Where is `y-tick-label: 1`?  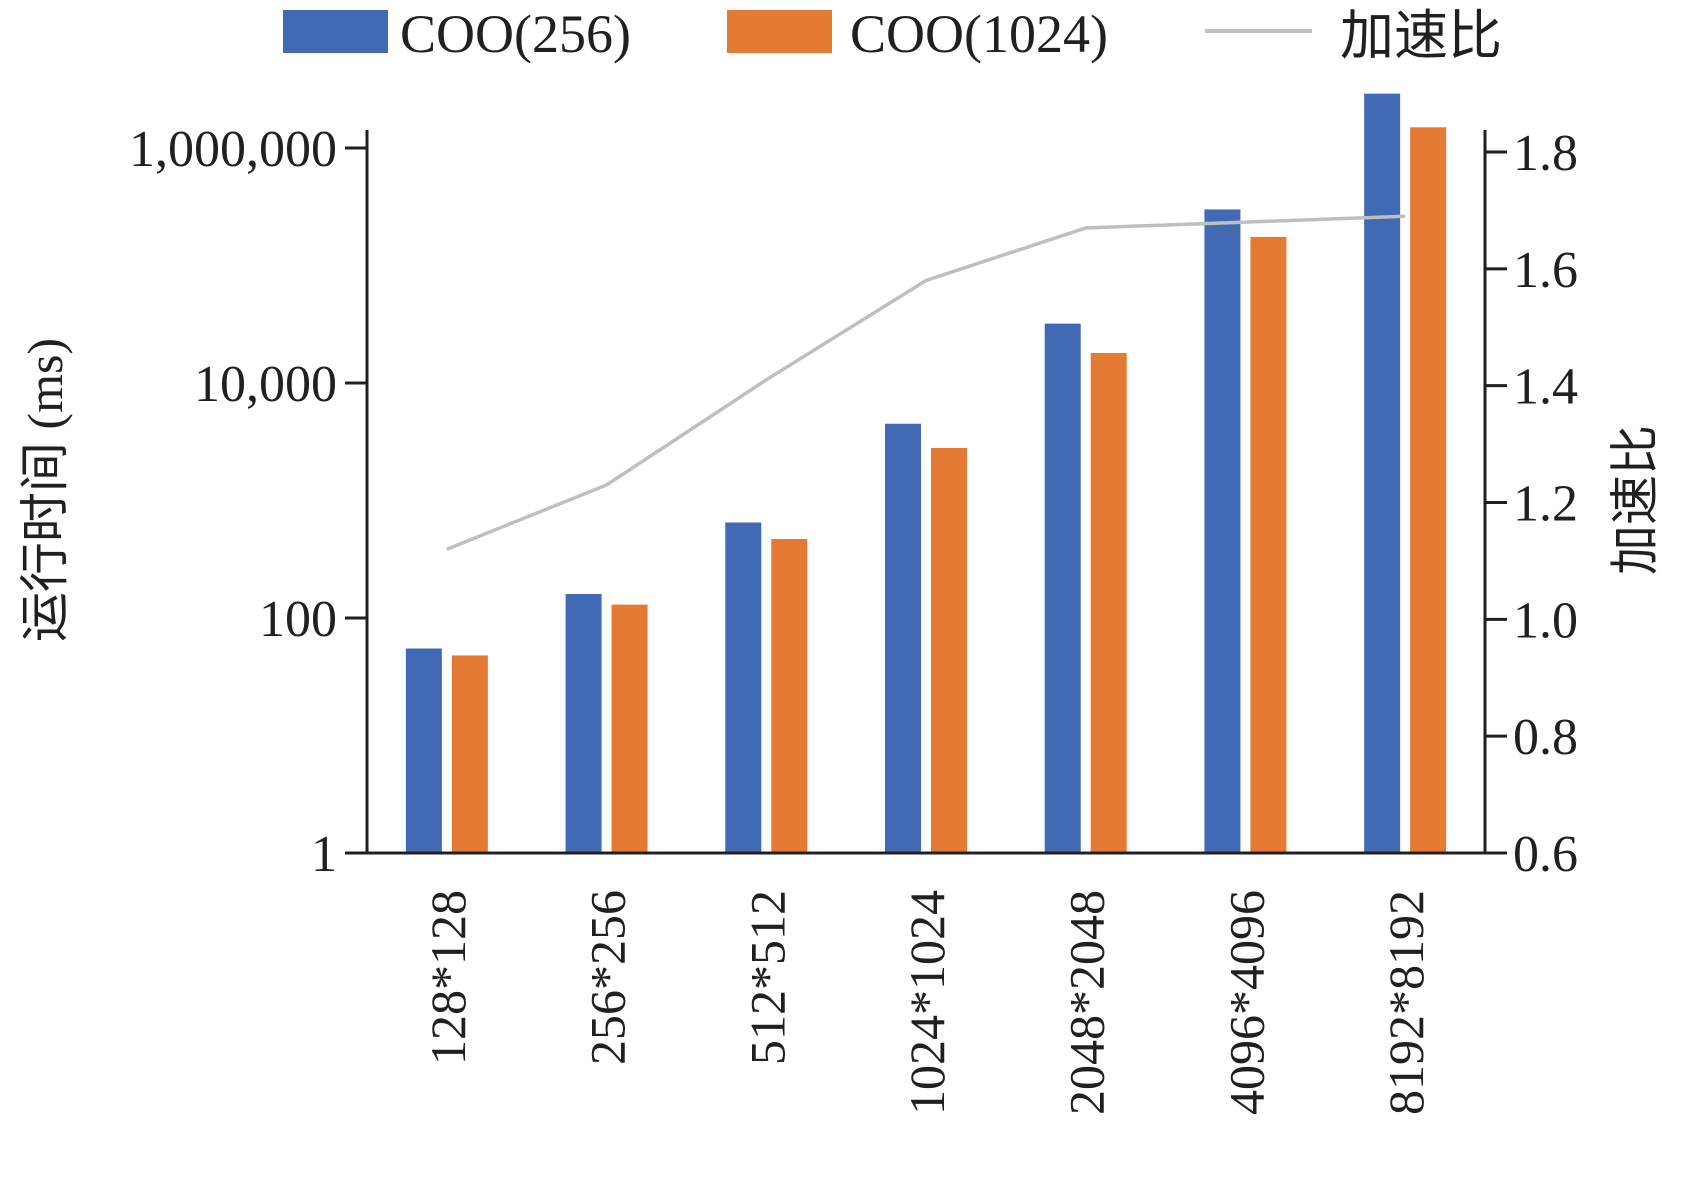
y-tick-label: 1 is located at coordinates (324, 854).